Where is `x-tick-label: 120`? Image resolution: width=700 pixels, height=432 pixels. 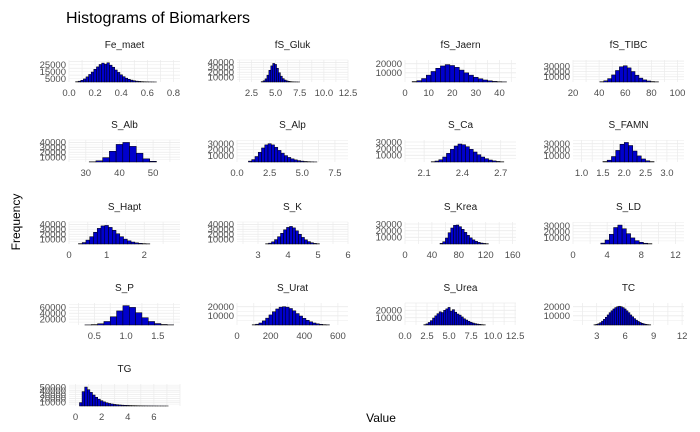
x-tick-label: 120 is located at coordinates (486, 255).